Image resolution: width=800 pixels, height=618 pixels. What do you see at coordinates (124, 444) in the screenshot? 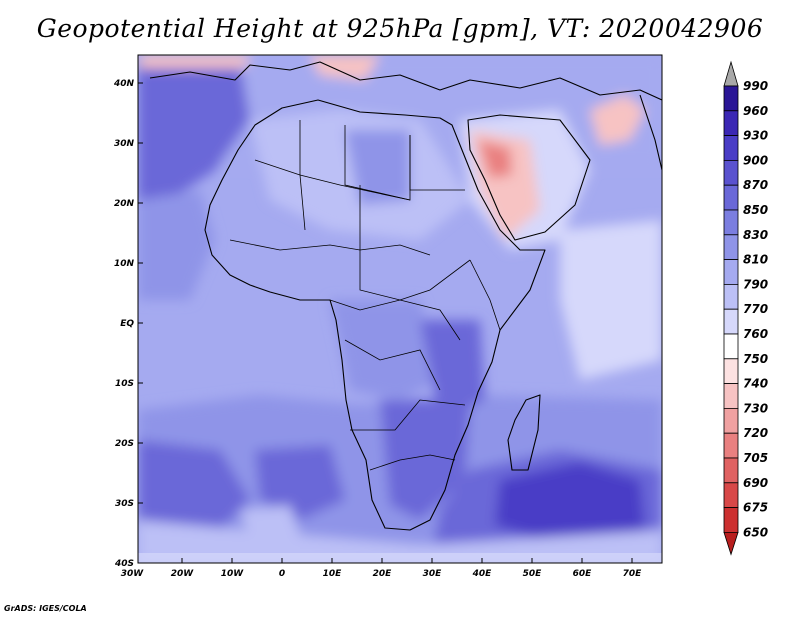
I see `lat-label: 20S` at bounding box center [124, 444].